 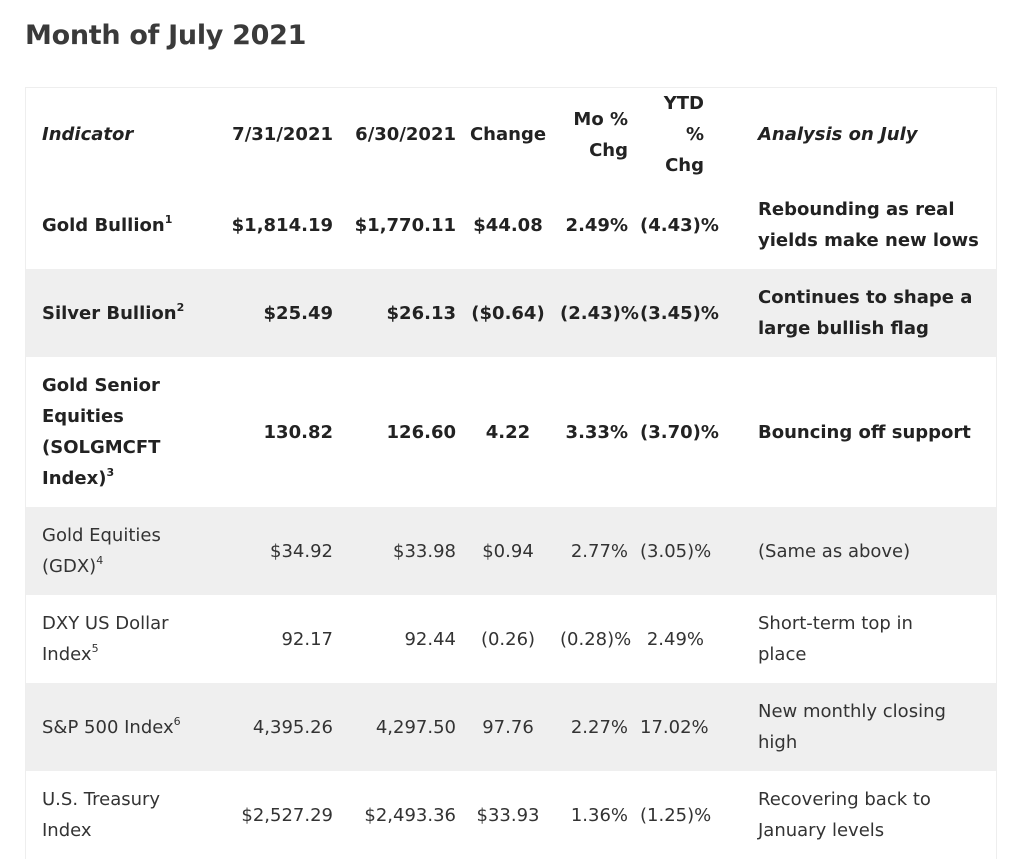 I want to click on analysis-line: high, so click(x=778, y=742).